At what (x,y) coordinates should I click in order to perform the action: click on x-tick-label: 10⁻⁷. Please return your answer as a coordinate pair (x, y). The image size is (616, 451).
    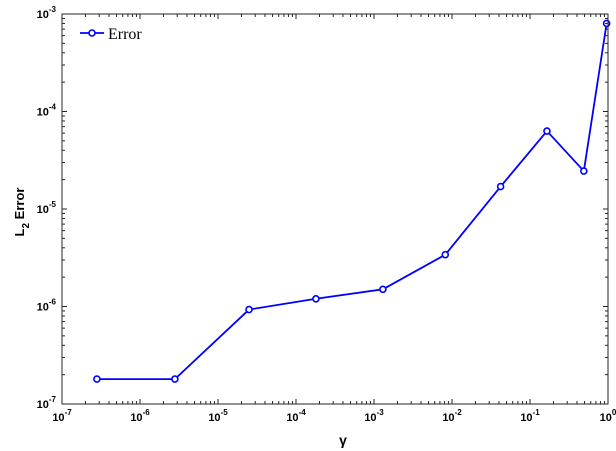
    Looking at the image, I should click on (62, 416).